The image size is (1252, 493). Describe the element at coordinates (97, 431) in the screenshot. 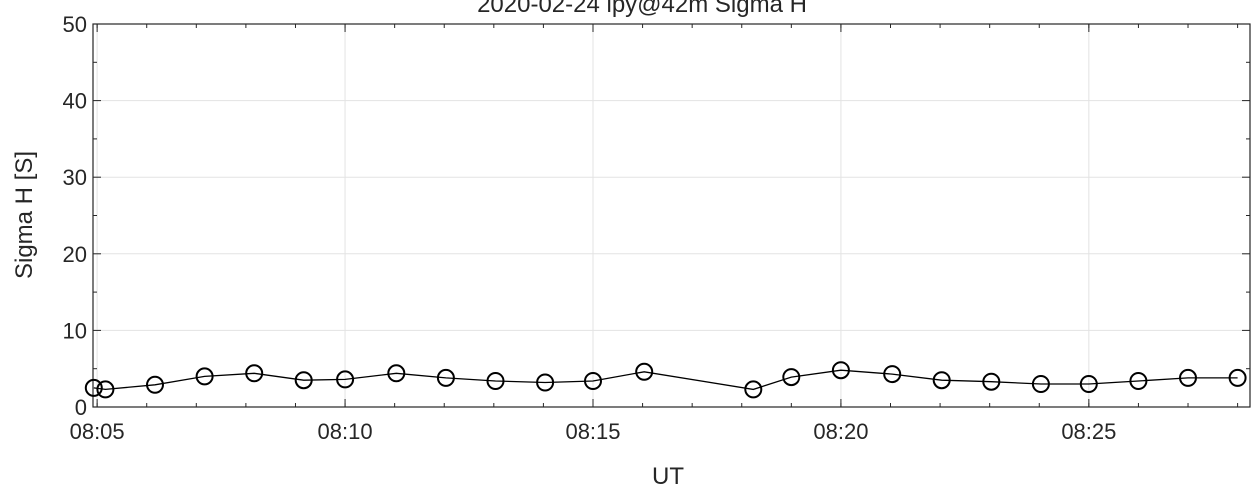

I see `x-tick-label: 08:05` at that location.